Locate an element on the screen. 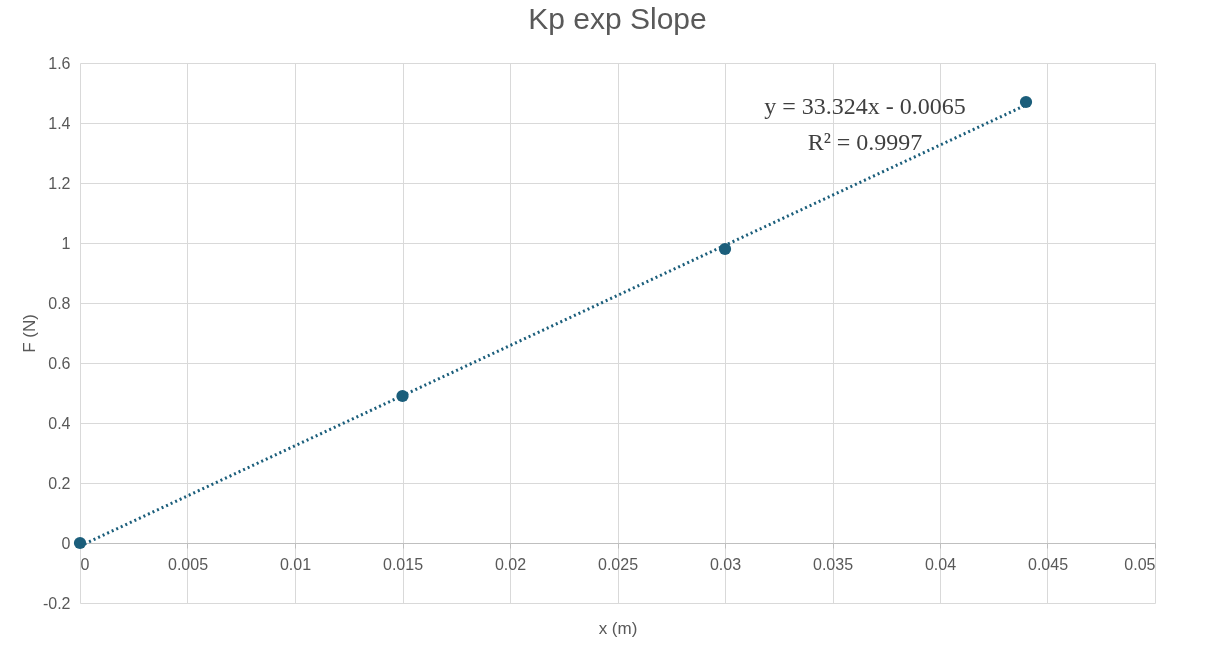 The height and width of the screenshot is (656, 1217). y-tick-label: 1 is located at coordinates (66, 243).